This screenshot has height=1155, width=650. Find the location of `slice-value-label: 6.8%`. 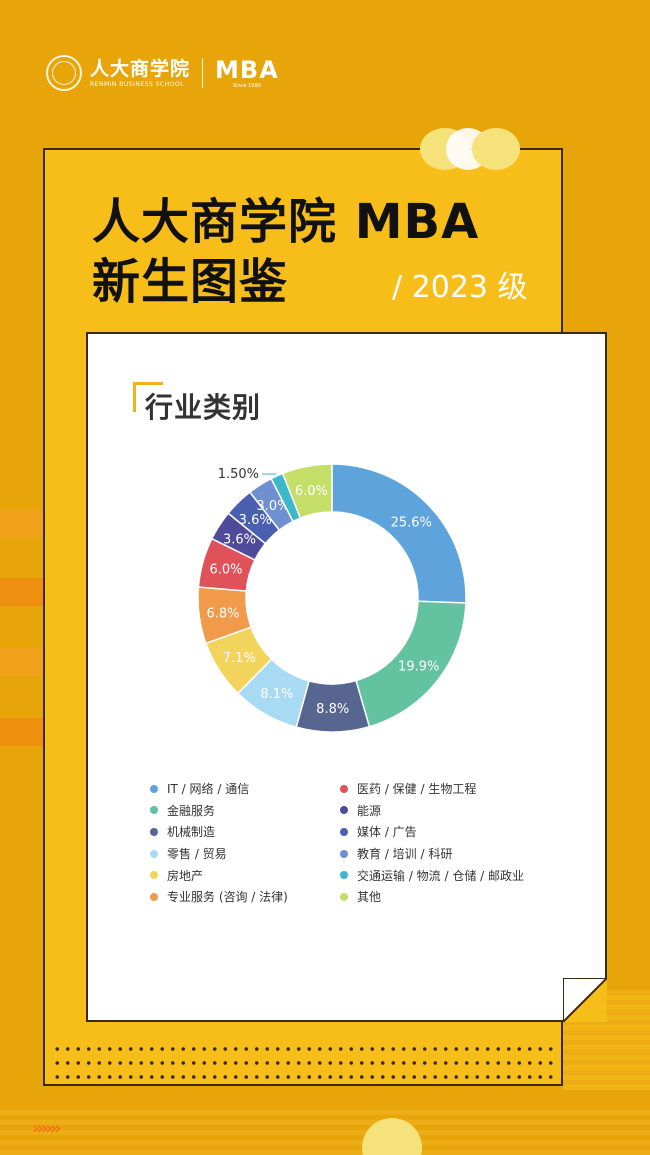

slice-value-label: 6.8% is located at coordinates (222, 613).